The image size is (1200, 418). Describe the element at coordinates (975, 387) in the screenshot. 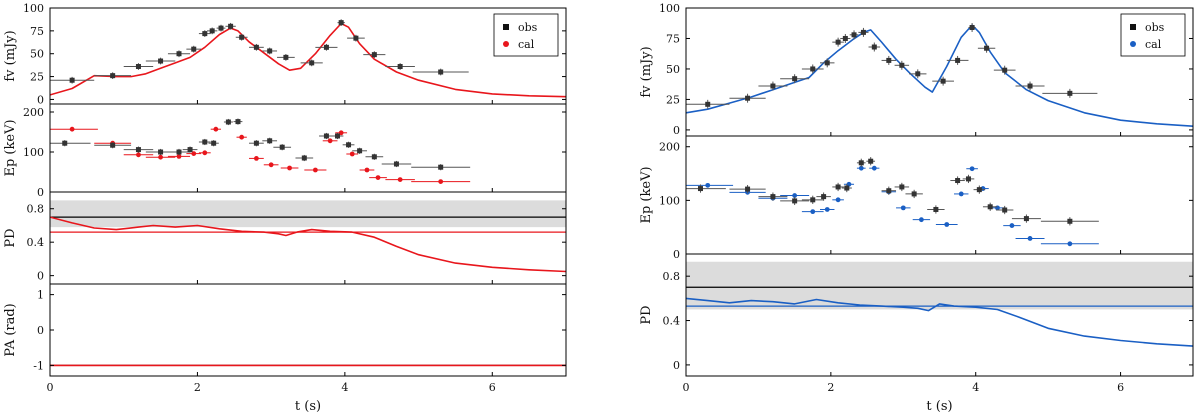

I see `x-tick-label: 4` at that location.